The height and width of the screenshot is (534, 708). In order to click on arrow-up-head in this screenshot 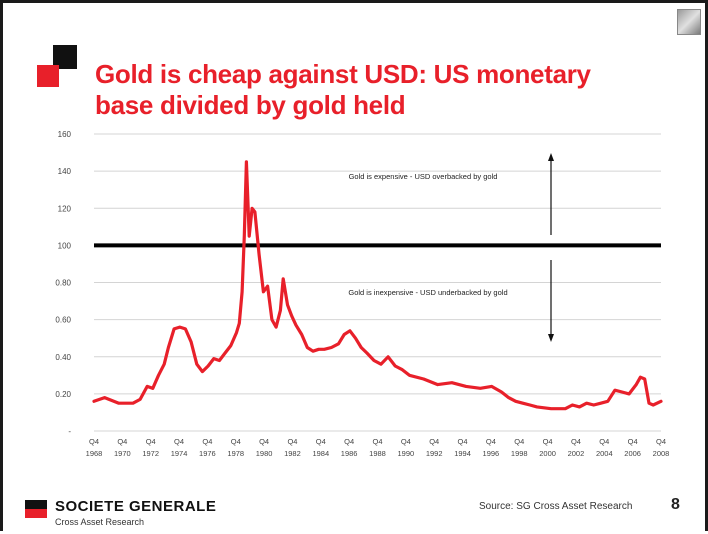, I will do `click(551, 157)`.